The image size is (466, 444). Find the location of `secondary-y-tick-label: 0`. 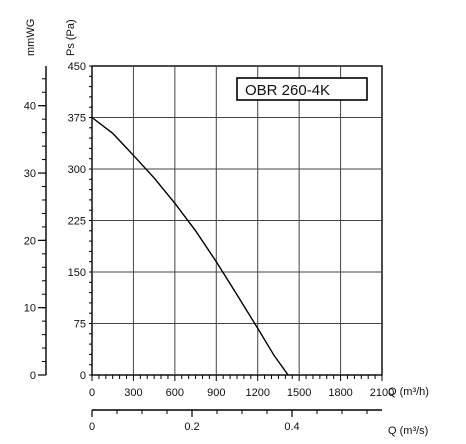

secondary-y-tick-label: 0 is located at coordinates (33, 376).